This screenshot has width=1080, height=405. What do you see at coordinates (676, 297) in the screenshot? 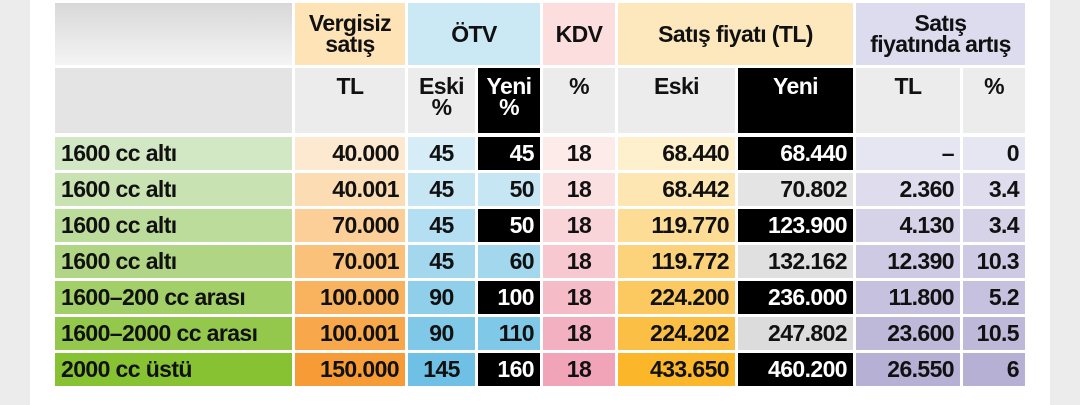
I see `table-cell: 224.200` at bounding box center [676, 297].